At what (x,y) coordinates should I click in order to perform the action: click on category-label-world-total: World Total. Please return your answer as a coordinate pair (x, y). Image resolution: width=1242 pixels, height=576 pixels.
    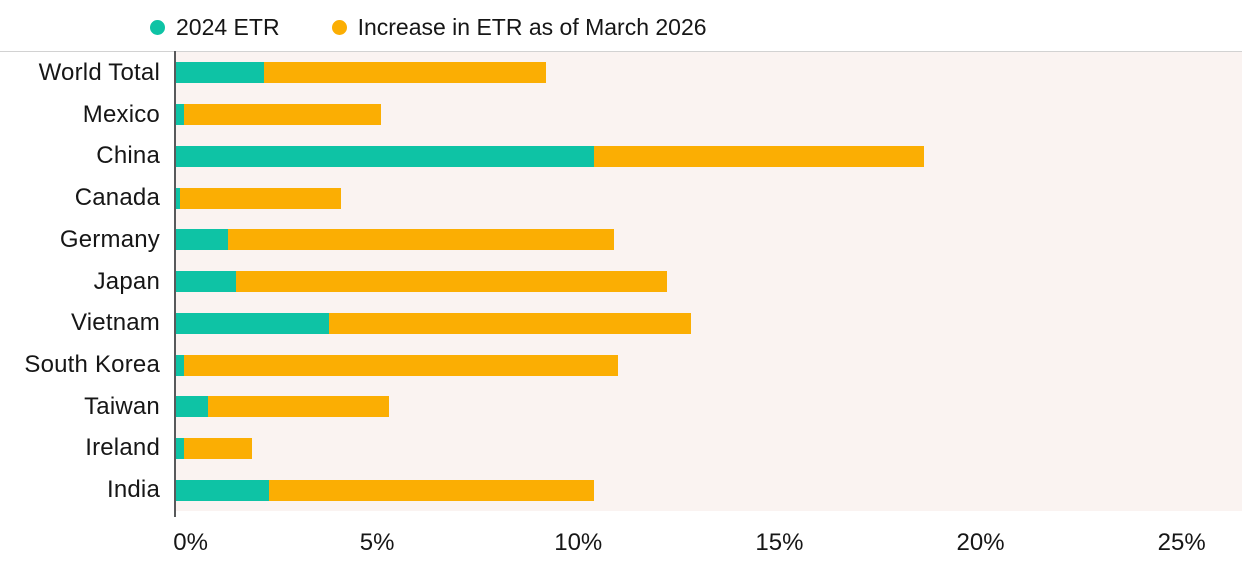
    Looking at the image, I should click on (99, 72).